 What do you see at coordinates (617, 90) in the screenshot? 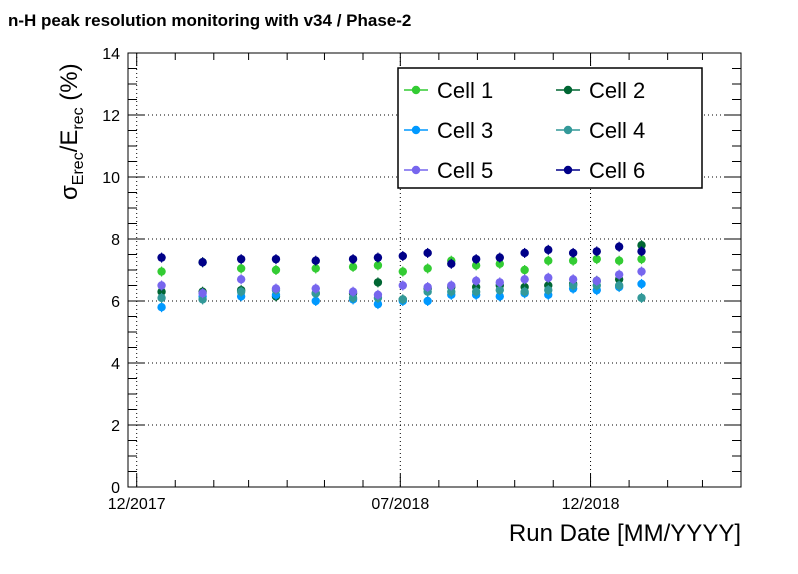
I see `legend-label: Cell 2` at bounding box center [617, 90].